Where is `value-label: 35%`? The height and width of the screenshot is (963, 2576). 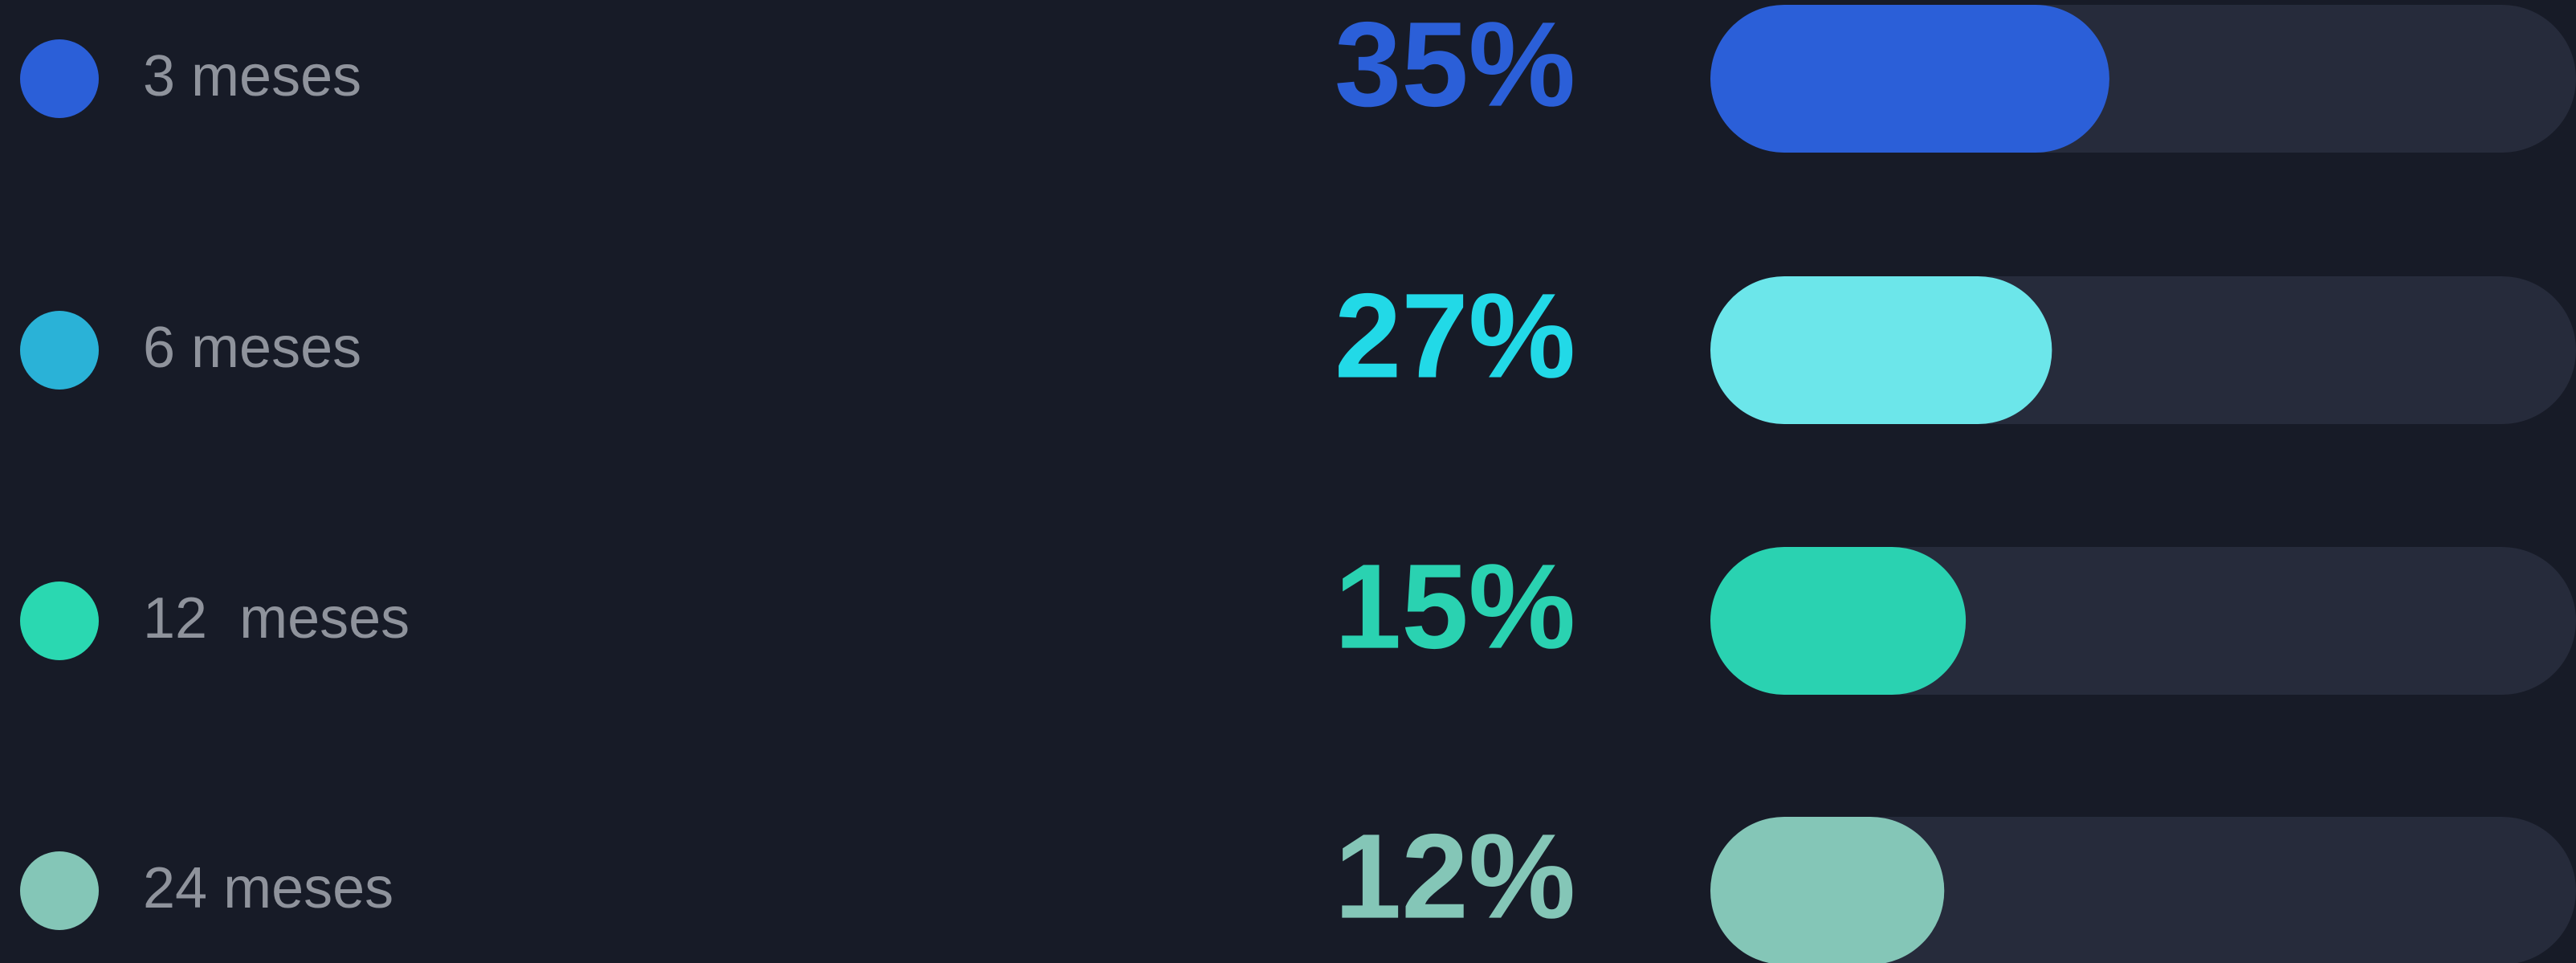 value-label: 35% is located at coordinates (1455, 66).